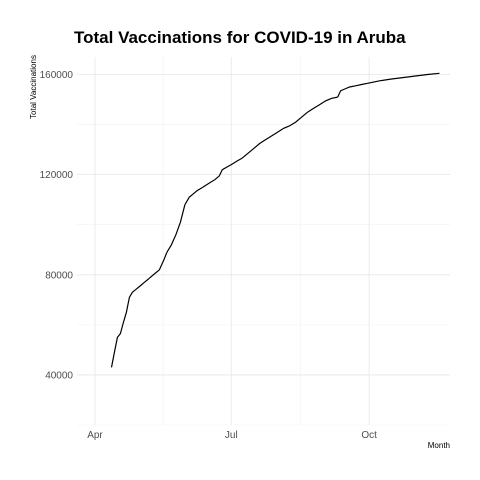 The width and height of the screenshot is (480, 480). What do you see at coordinates (95, 435) in the screenshot?
I see `x-tick-label: Apr` at bounding box center [95, 435].